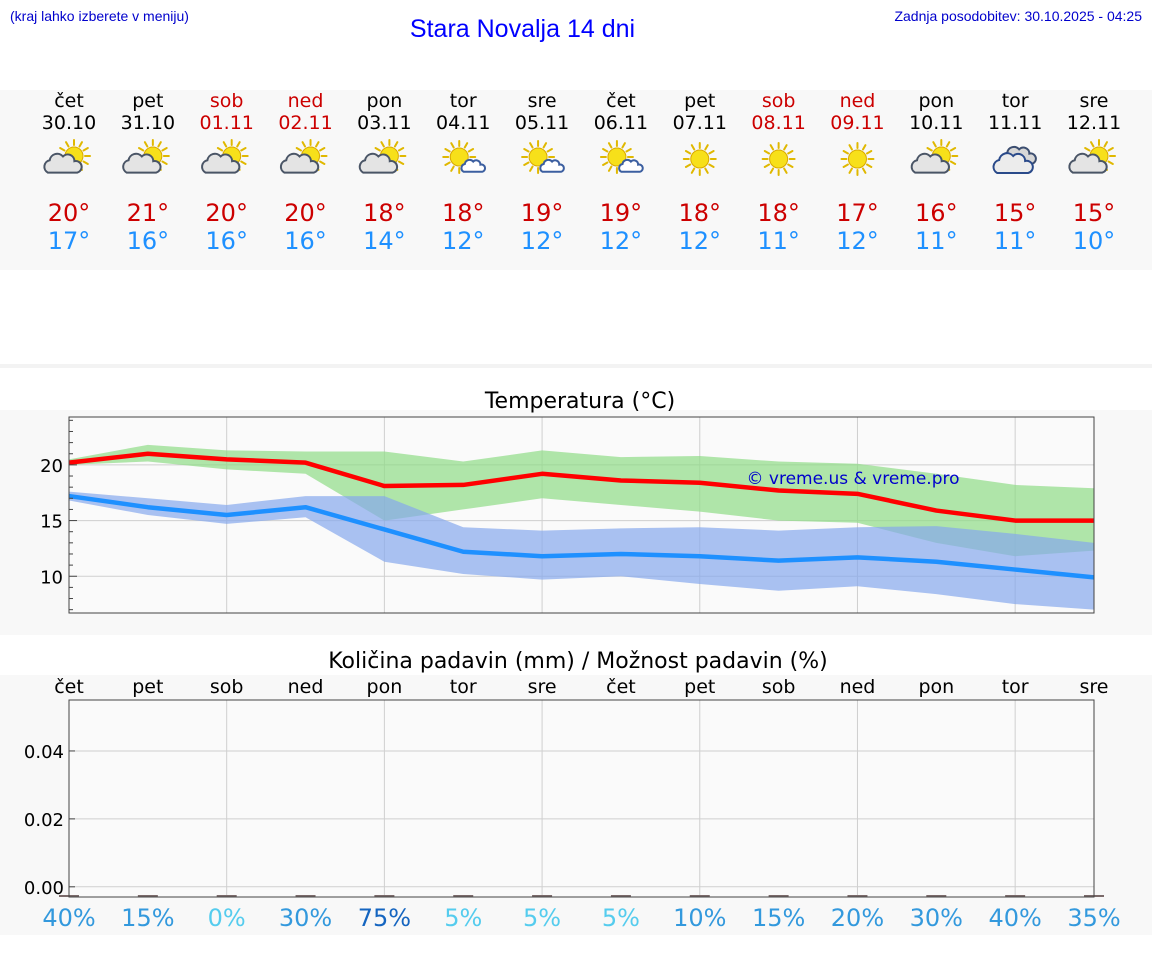 The height and width of the screenshot is (975, 1152). What do you see at coordinates (522, 29) in the screenshot?
I see `page-title: Stara Novalja 14 dni` at bounding box center [522, 29].